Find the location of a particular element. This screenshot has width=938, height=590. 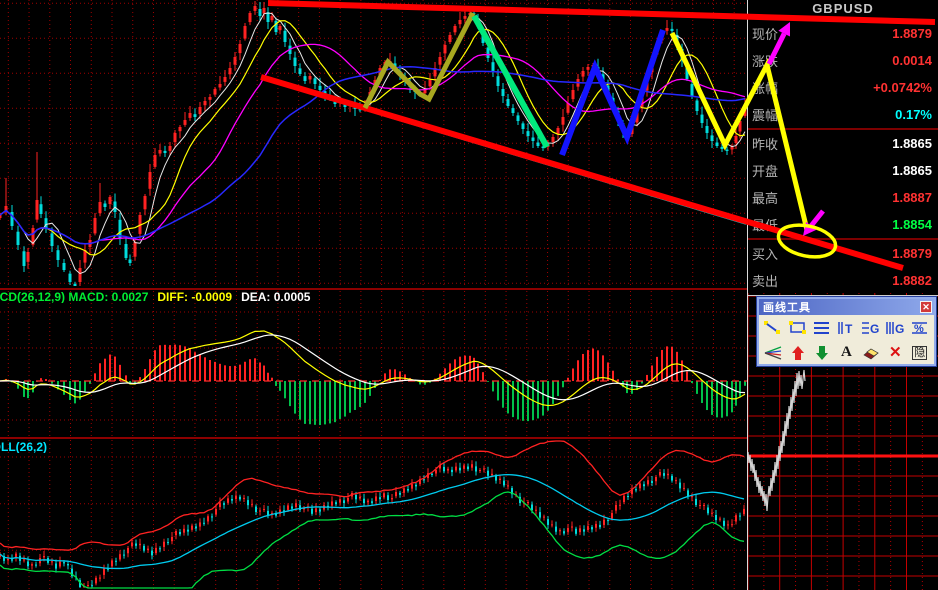

close-icon: ✕ is located at coordinates (926, 307).